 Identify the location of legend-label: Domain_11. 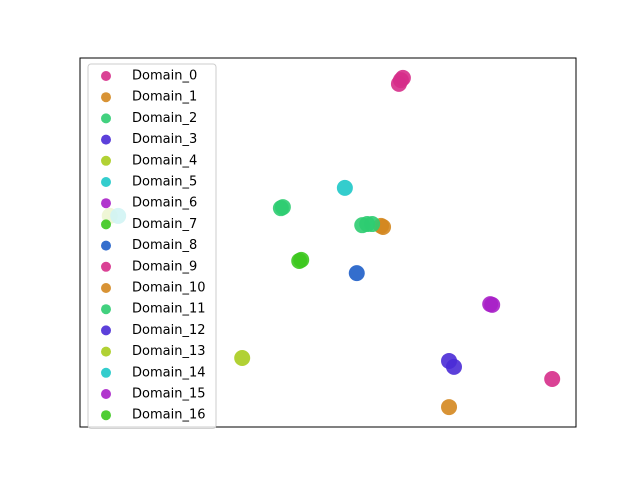
(169, 309).